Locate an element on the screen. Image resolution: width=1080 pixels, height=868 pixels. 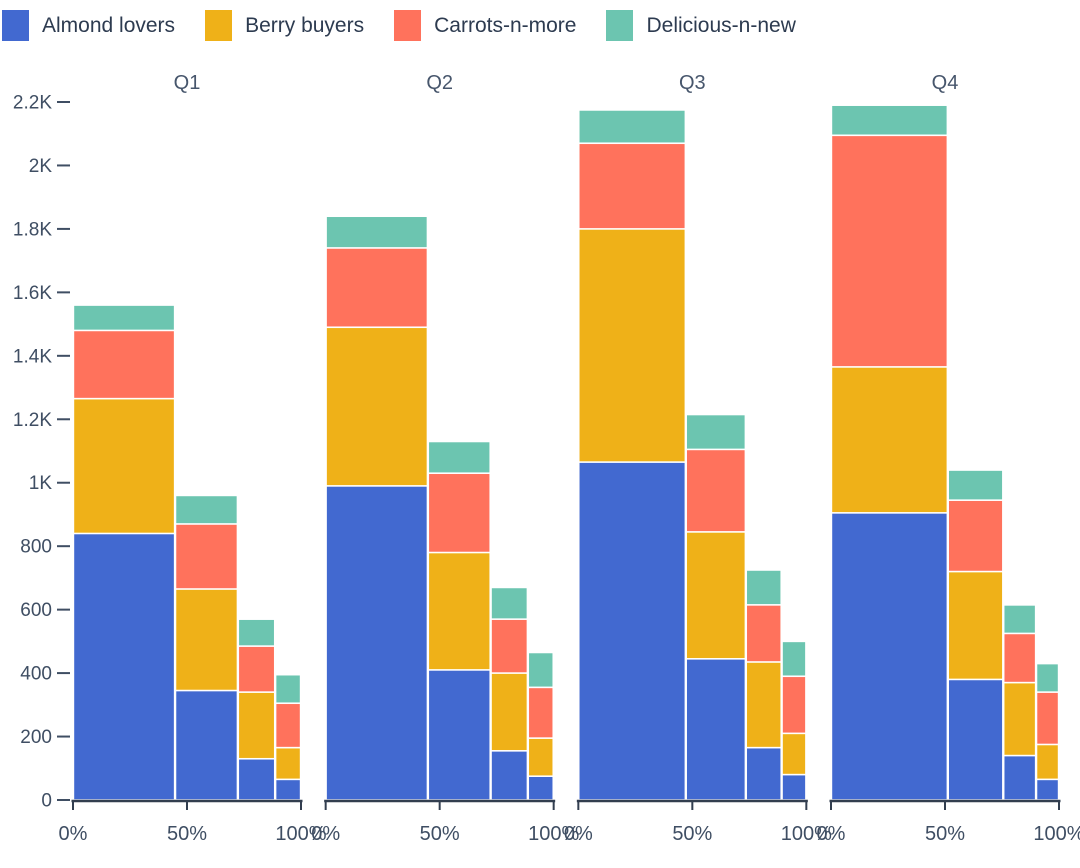
y-tick-label: 1.2K is located at coordinates (32, 420).